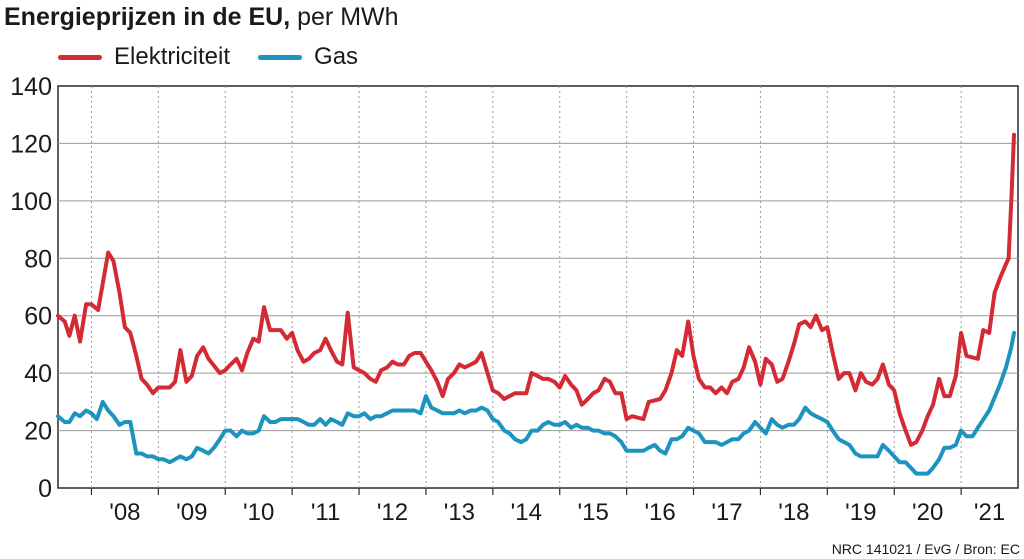 Image resolution: width=1024 pixels, height=559 pixels. What do you see at coordinates (860, 512) in the screenshot?
I see `x-tick-label: '19` at bounding box center [860, 512].